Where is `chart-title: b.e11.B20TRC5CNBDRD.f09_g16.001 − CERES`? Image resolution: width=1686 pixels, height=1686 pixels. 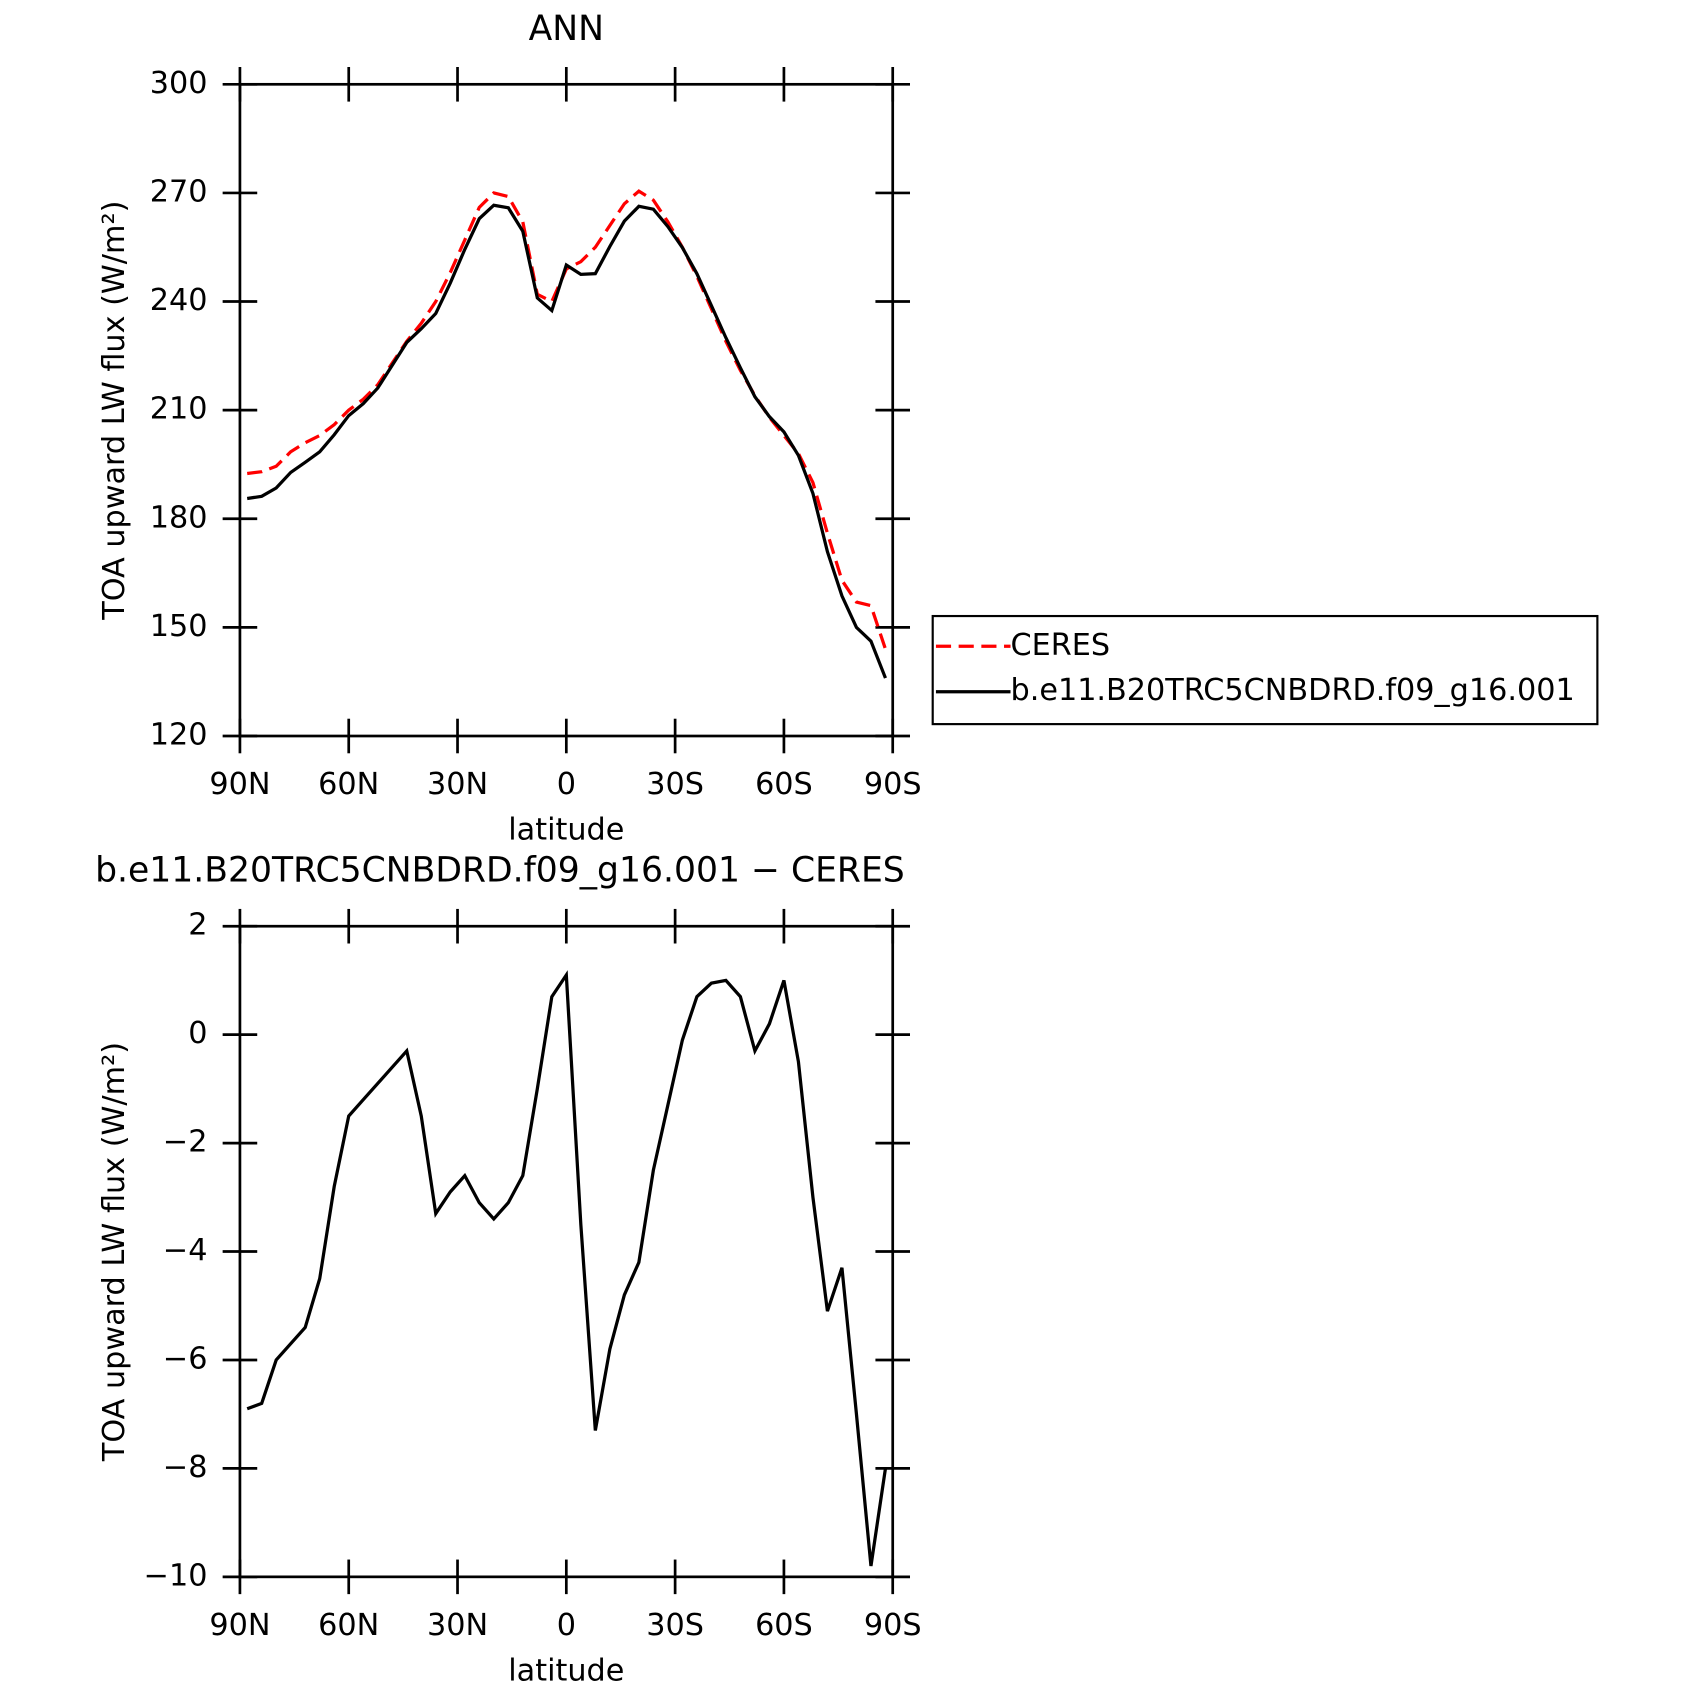
chart-title: b.e11.B20TRC5CNBDRD.f09_g16.001 − CERES is located at coordinates (500, 871).